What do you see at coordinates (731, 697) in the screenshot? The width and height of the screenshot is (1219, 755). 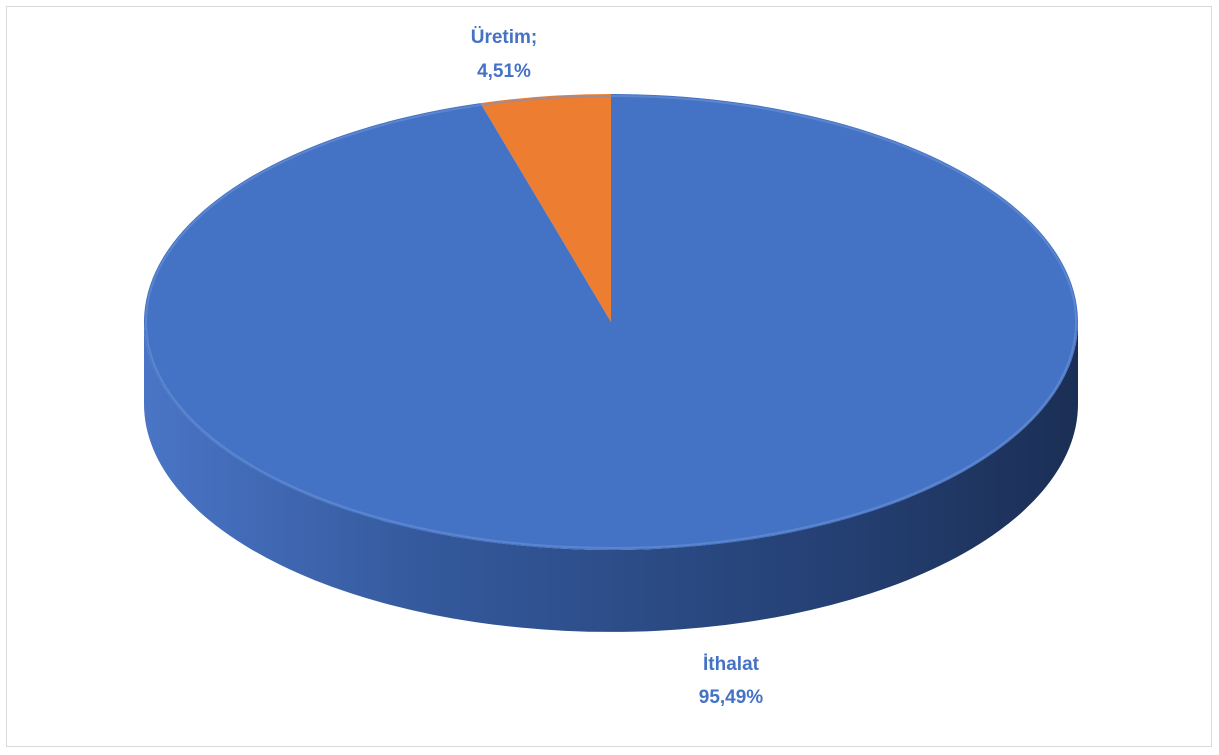 I see `data-label-ithalat-value: 95,49%` at bounding box center [731, 697].